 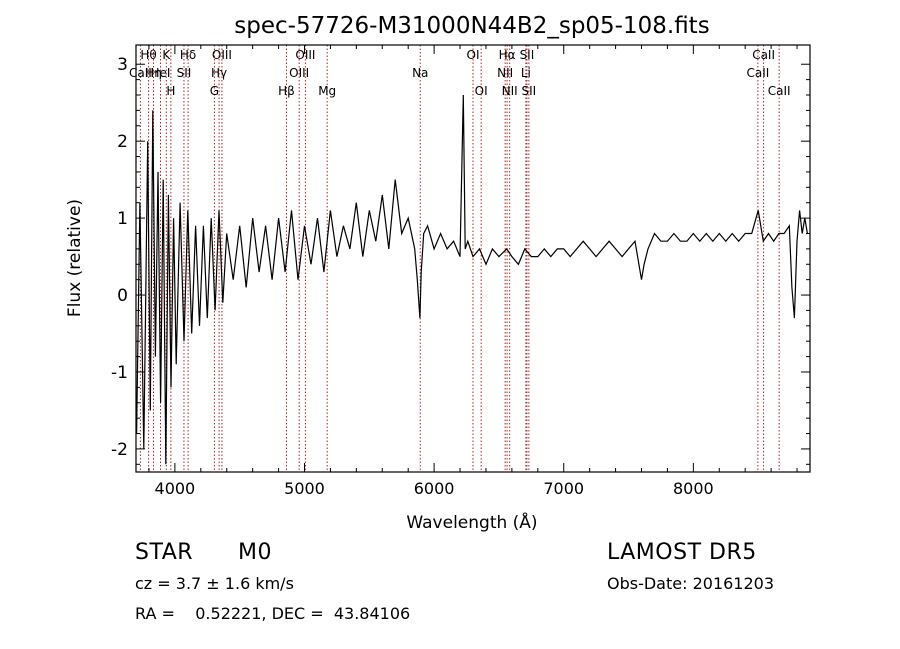 What do you see at coordinates (214, 91) in the screenshot?
I see `spectral-line-label: G` at bounding box center [214, 91].